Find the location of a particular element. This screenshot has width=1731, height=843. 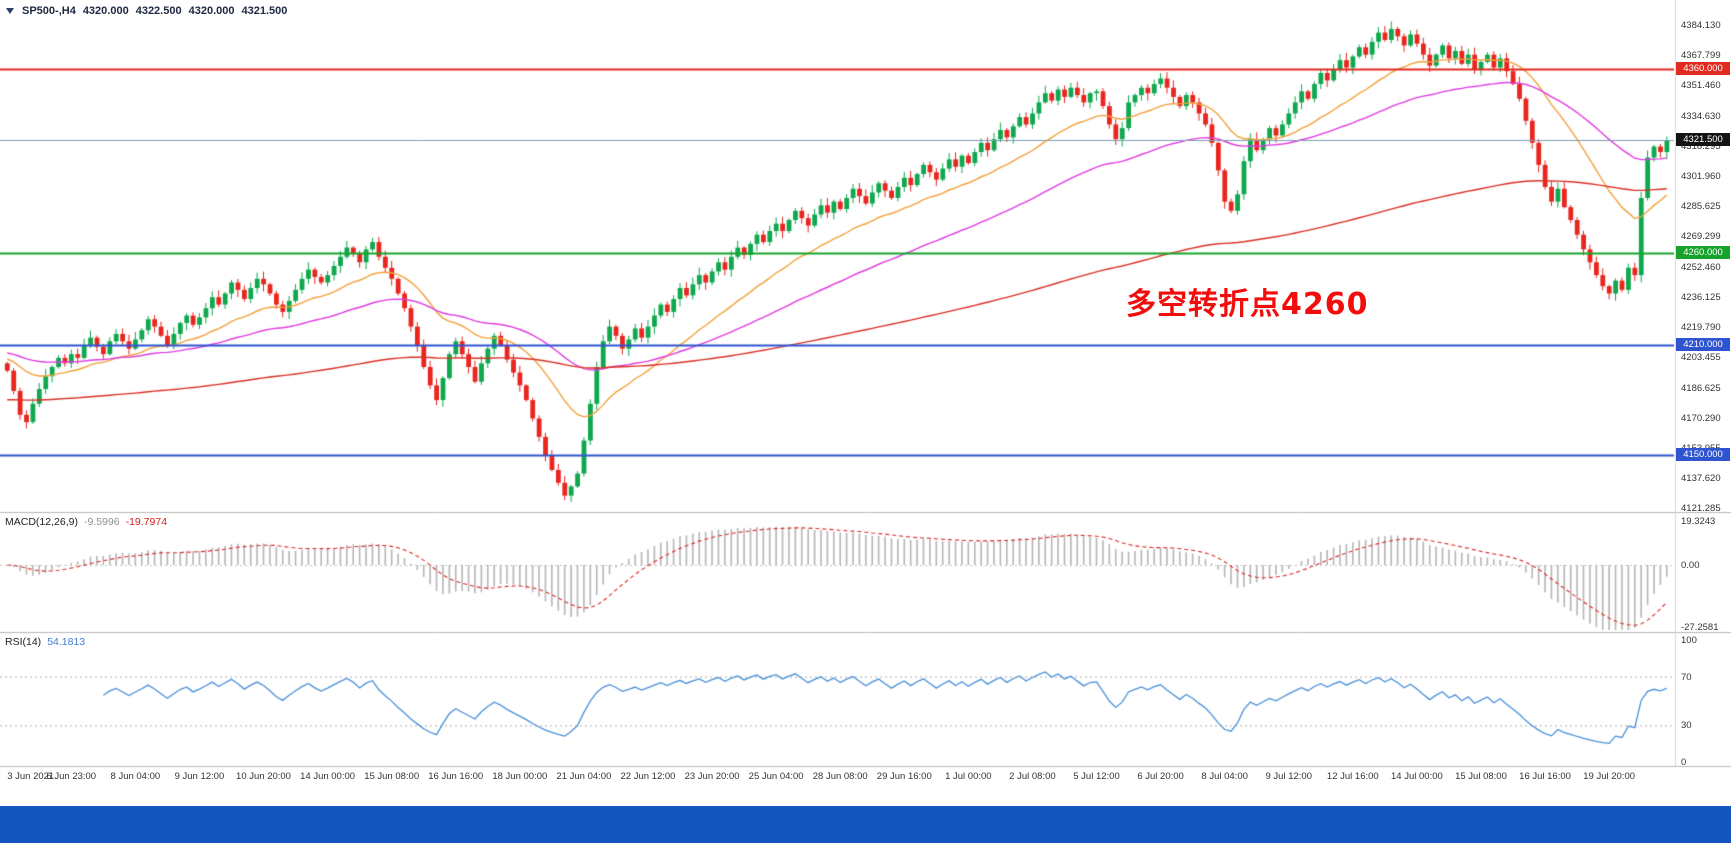

price-axis-label: 4236.125 is located at coordinates (1701, 297).